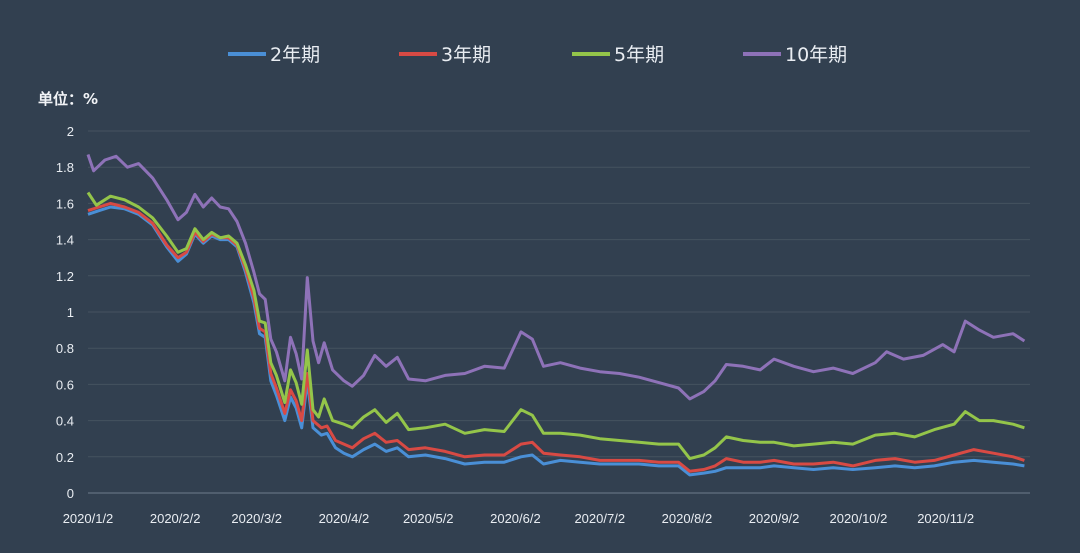  Describe the element at coordinates (344, 518) in the screenshot. I see `x-tick-label: 2020/4/2` at that location.